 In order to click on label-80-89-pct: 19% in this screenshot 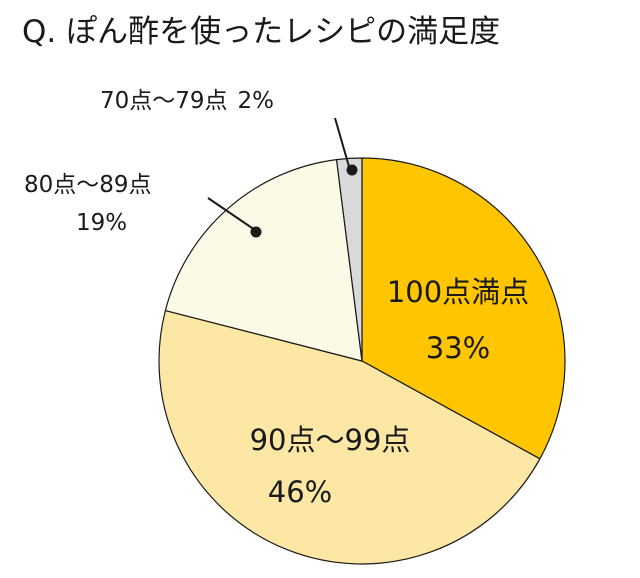, I will do `click(101, 223)`.